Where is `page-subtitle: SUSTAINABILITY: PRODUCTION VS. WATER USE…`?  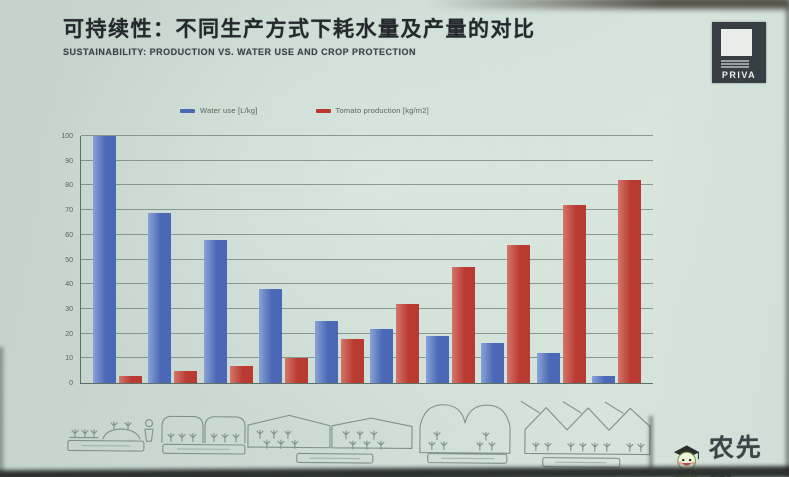 page-subtitle: SUSTAINABILITY: PRODUCTION VS. WATER USE… is located at coordinates (240, 52).